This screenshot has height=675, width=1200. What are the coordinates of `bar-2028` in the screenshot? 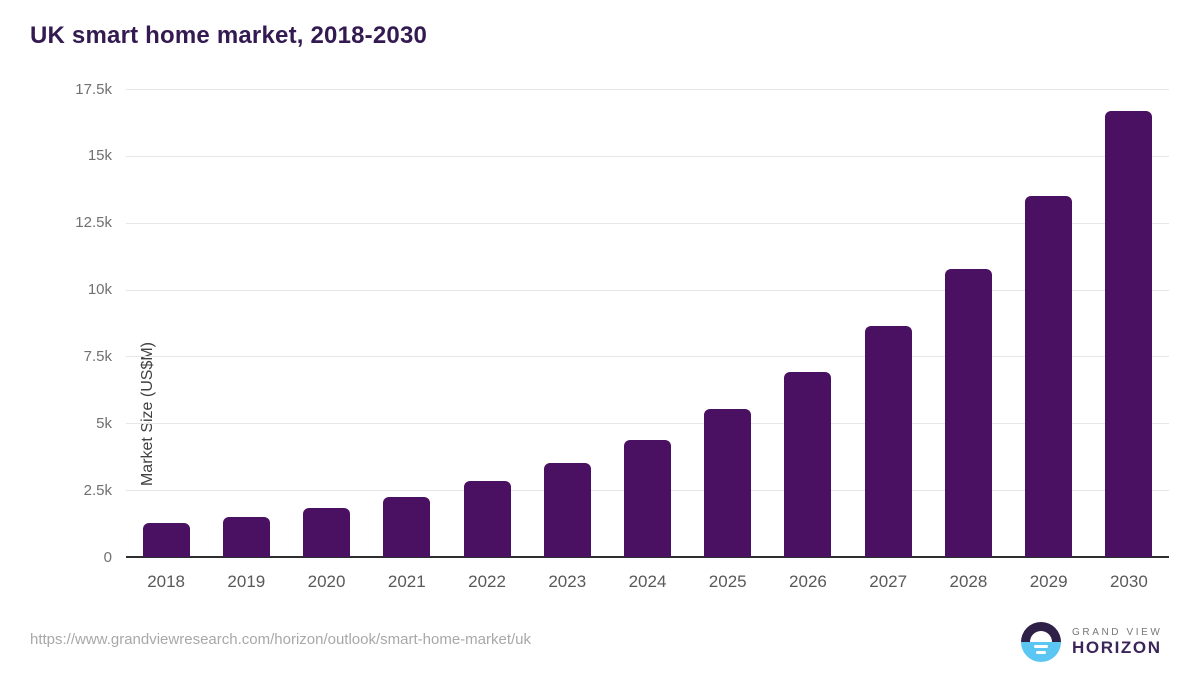 It's located at (968, 412).